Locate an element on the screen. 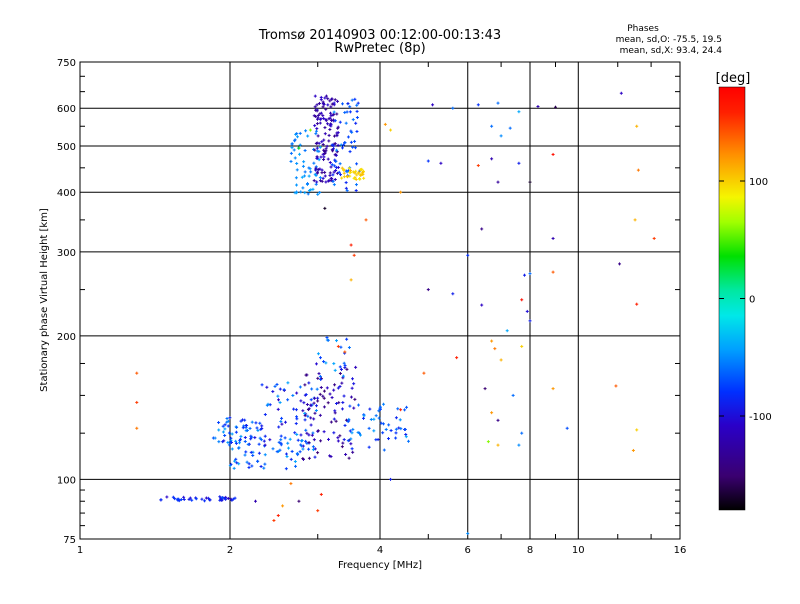  stats-line-o: mean, sd,O: -75.5, 19.5 is located at coordinates (669, 40).